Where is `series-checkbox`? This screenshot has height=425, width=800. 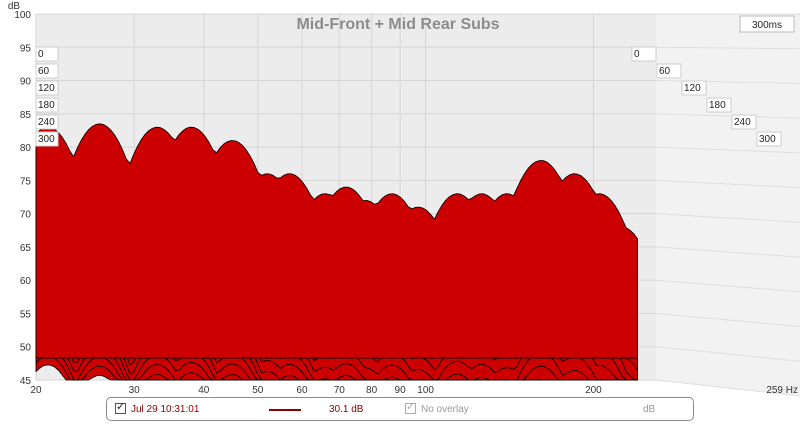 series-checkbox is located at coordinates (120, 407).